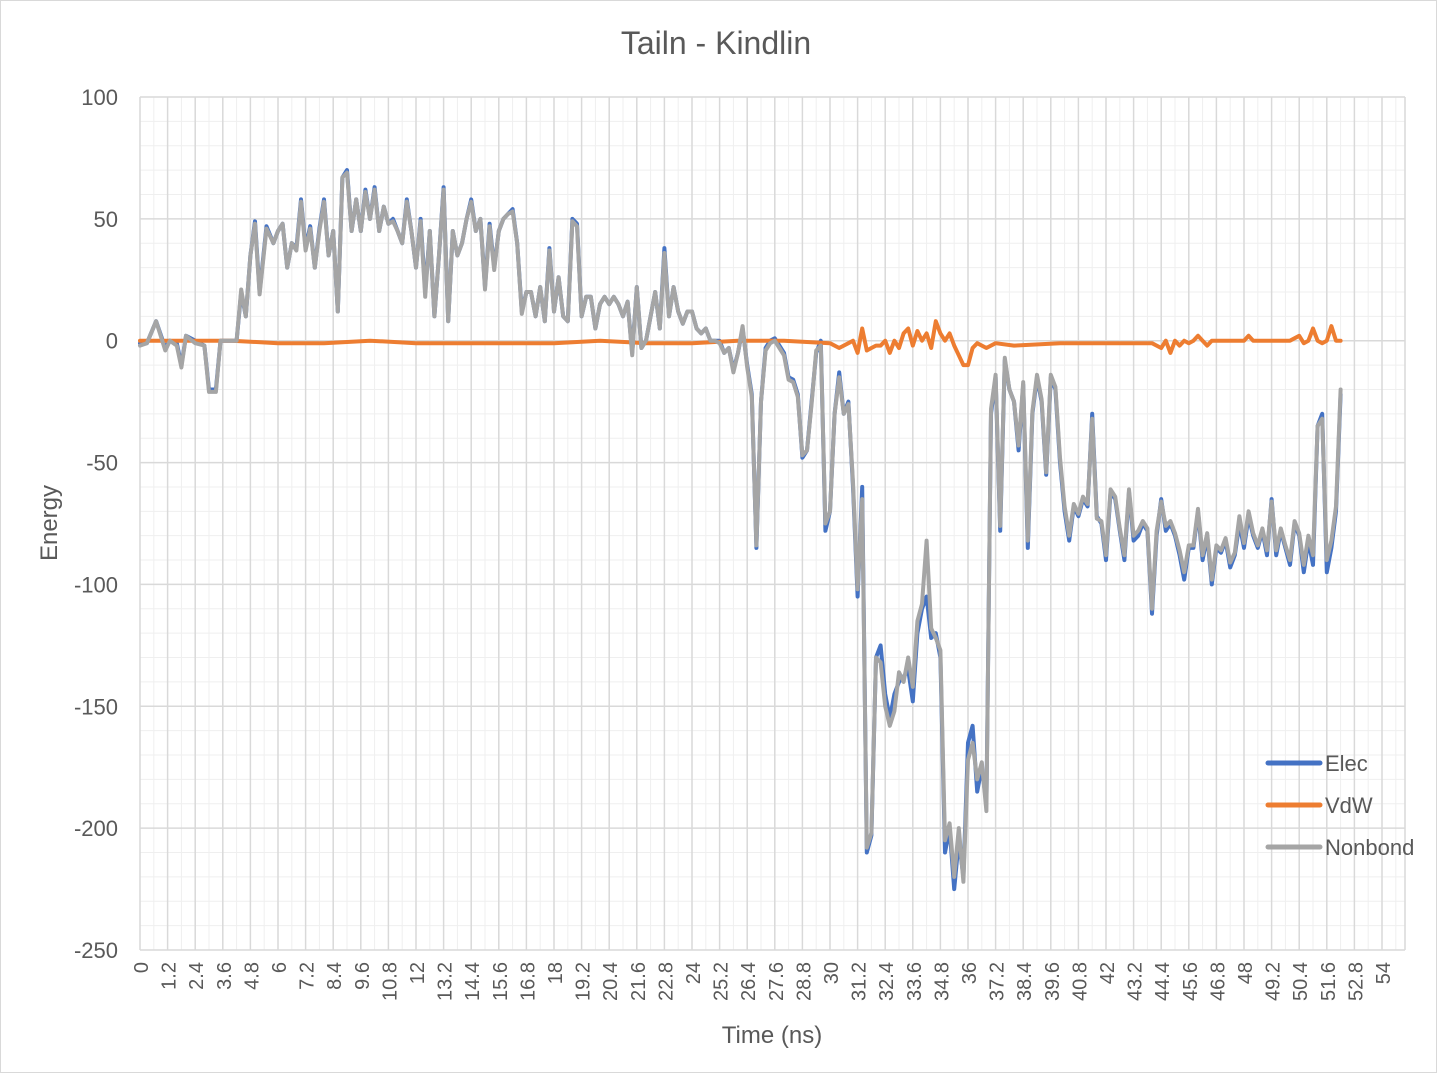 This screenshot has width=1437, height=1078. What do you see at coordinates (722, 981) in the screenshot?
I see `x-tick-label: 25.2` at bounding box center [722, 981].